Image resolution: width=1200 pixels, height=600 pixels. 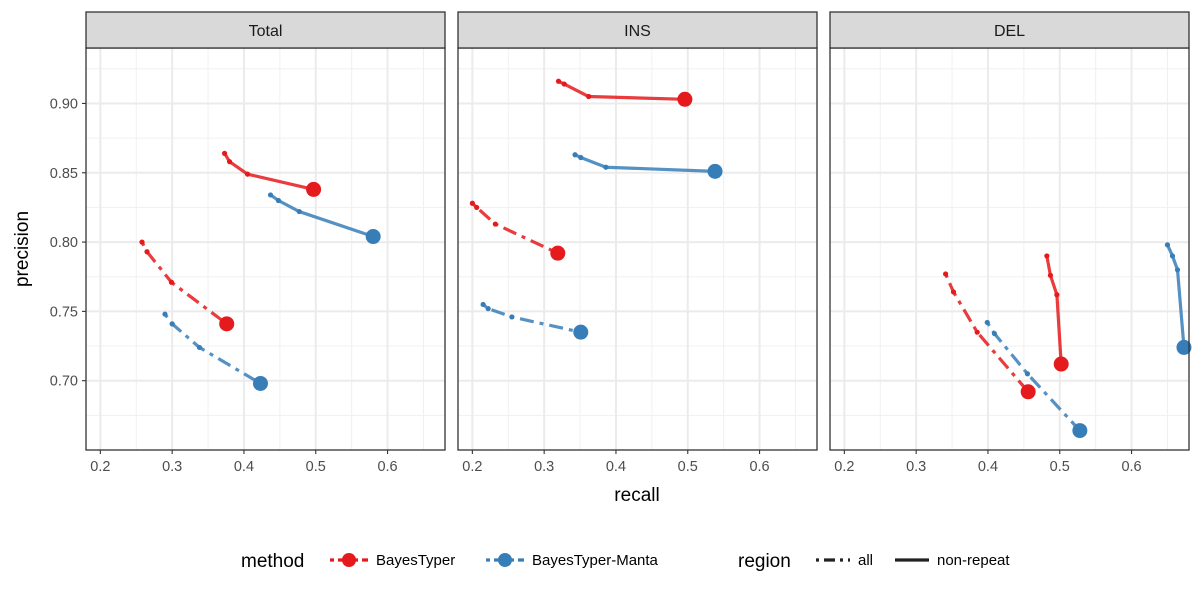 What do you see at coordinates (505, 560) in the screenshot?
I see `legend-key-point-bayestyper-manta` at bounding box center [505, 560].